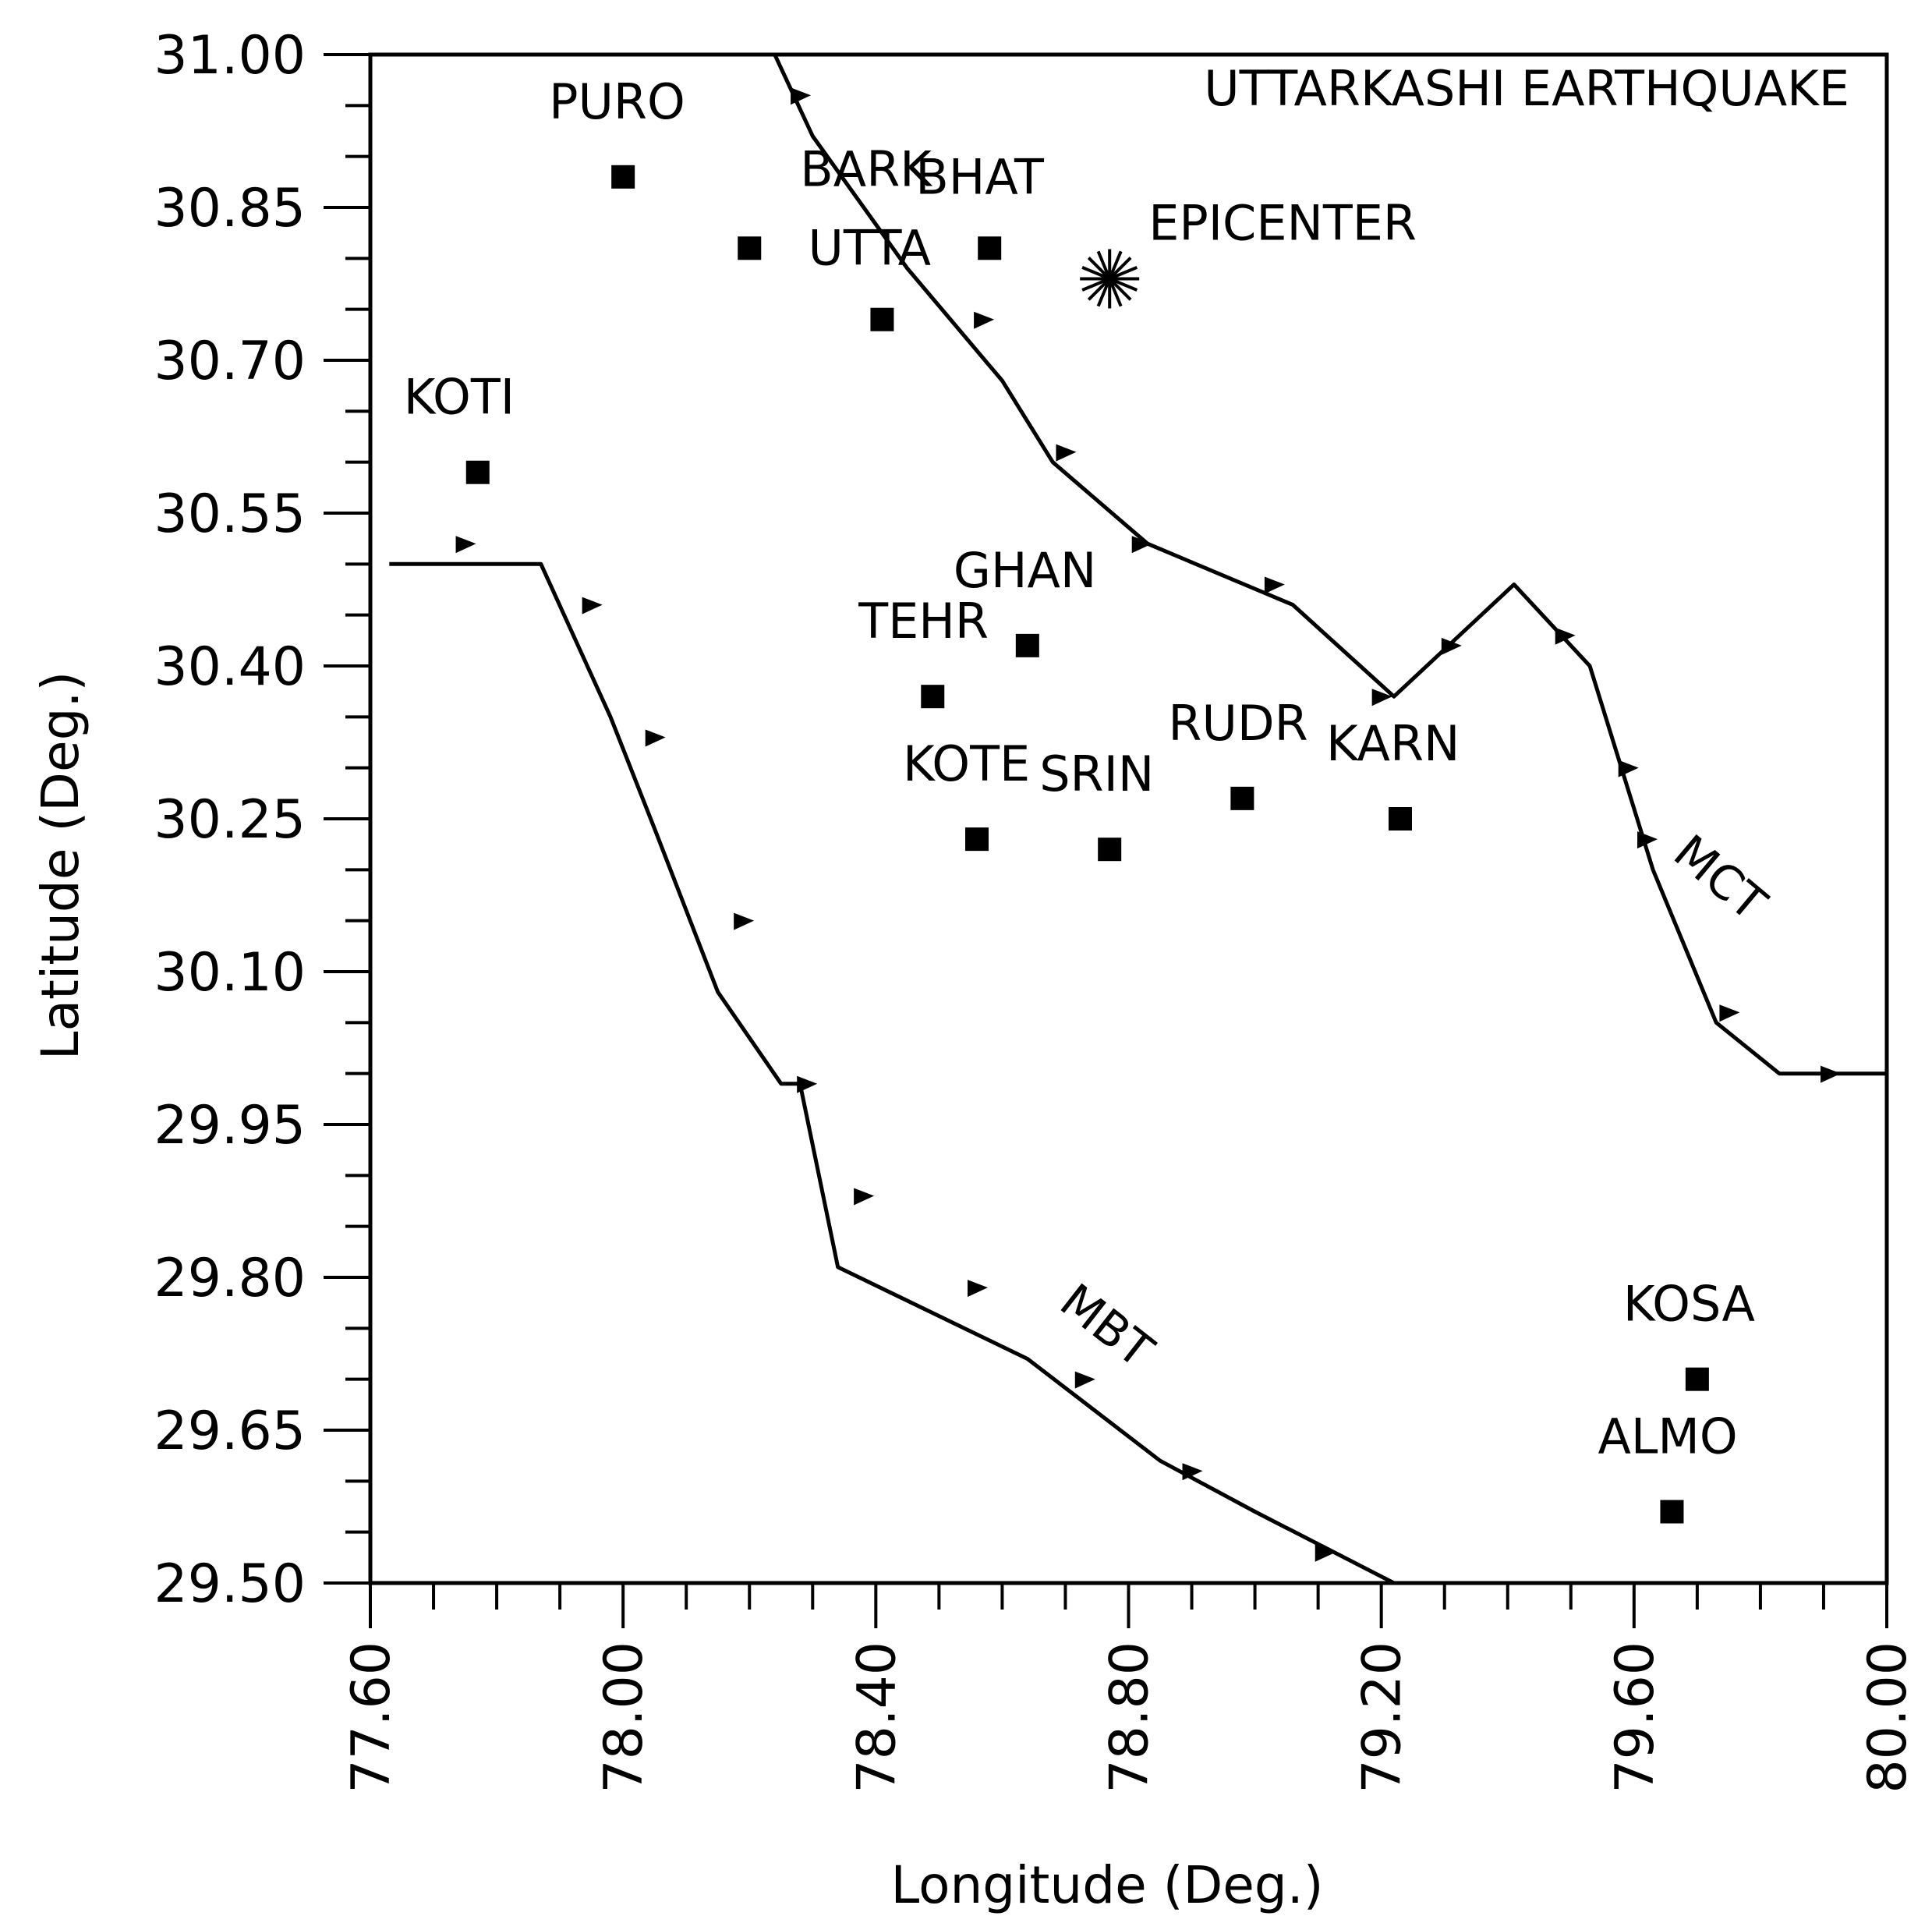 This screenshot has width=1932, height=1916. What do you see at coordinates (617, 101) in the screenshot?
I see `station-label-puro: PURO` at bounding box center [617, 101].